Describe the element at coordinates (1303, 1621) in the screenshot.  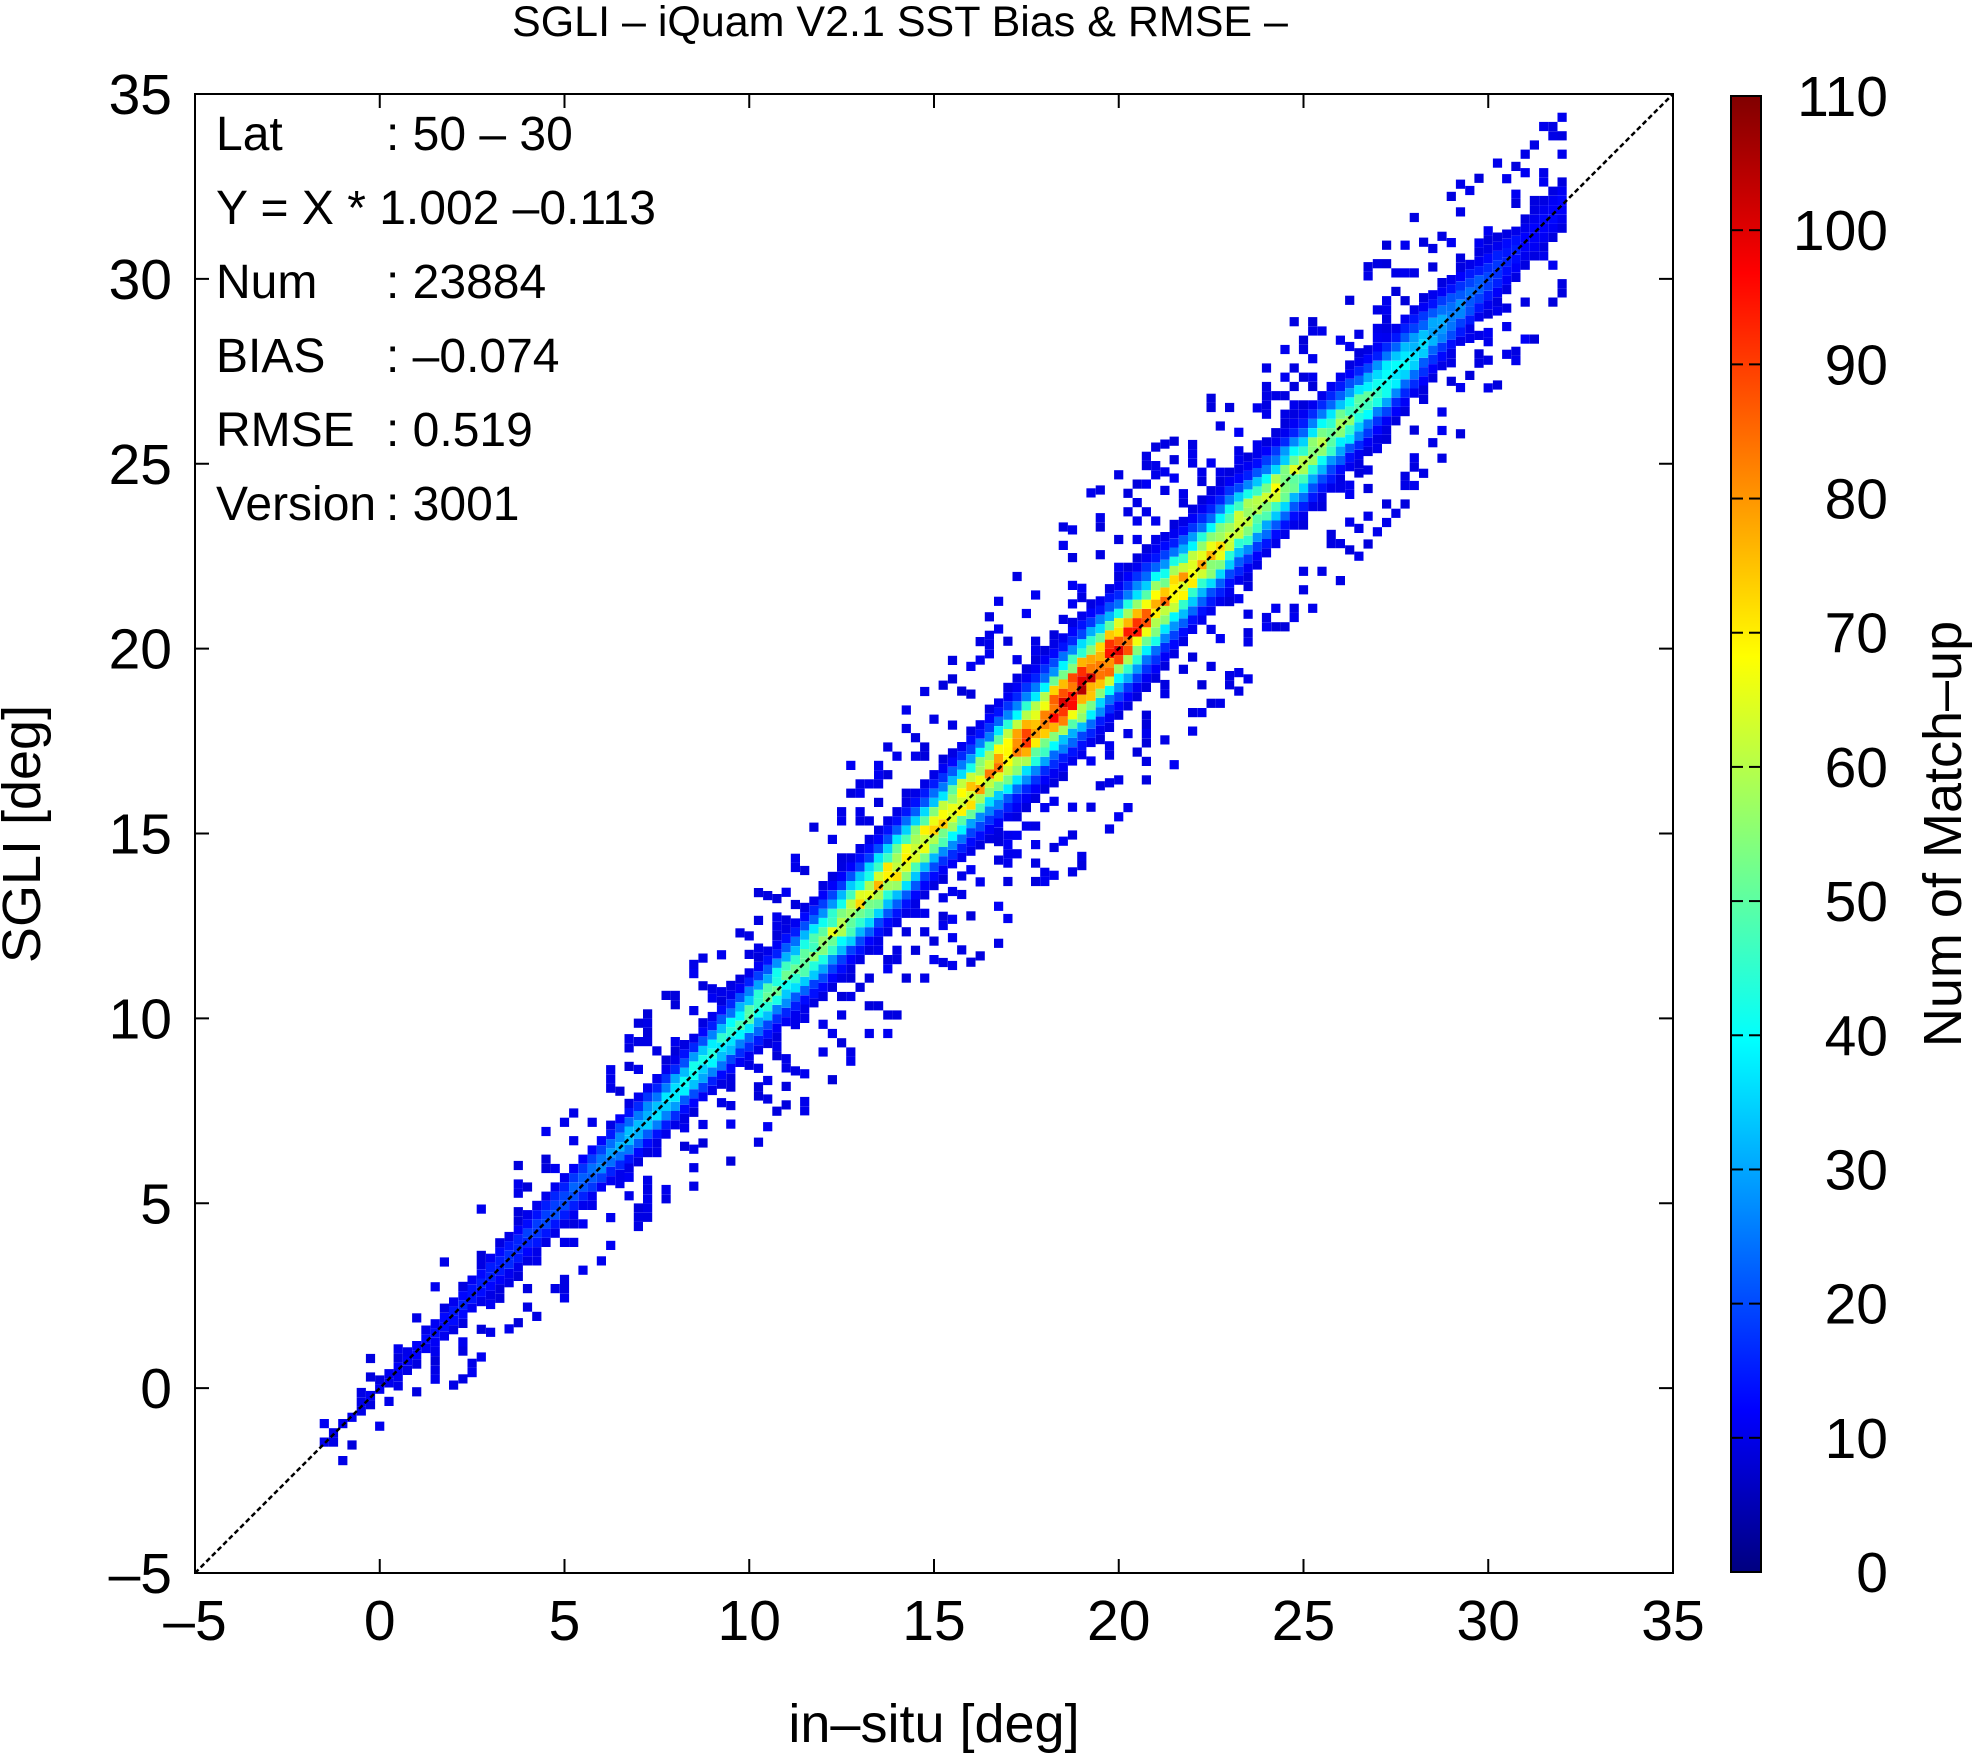
I see `x-tick-label: 25` at that location.